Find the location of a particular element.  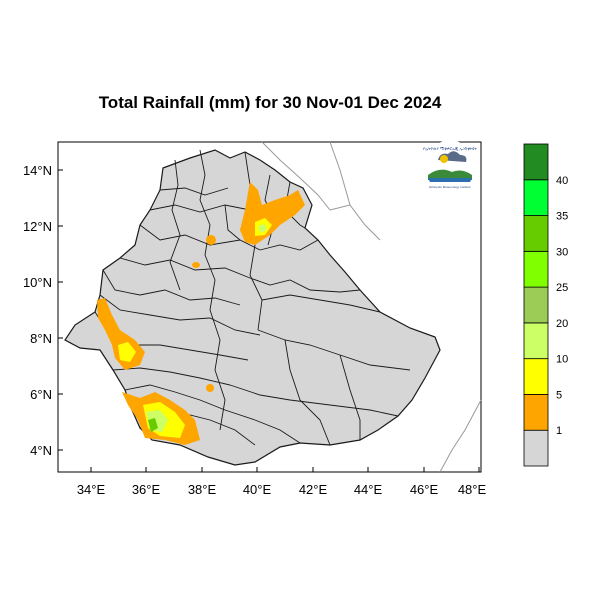

lon-label: 42°E is located at coordinates (313, 489).